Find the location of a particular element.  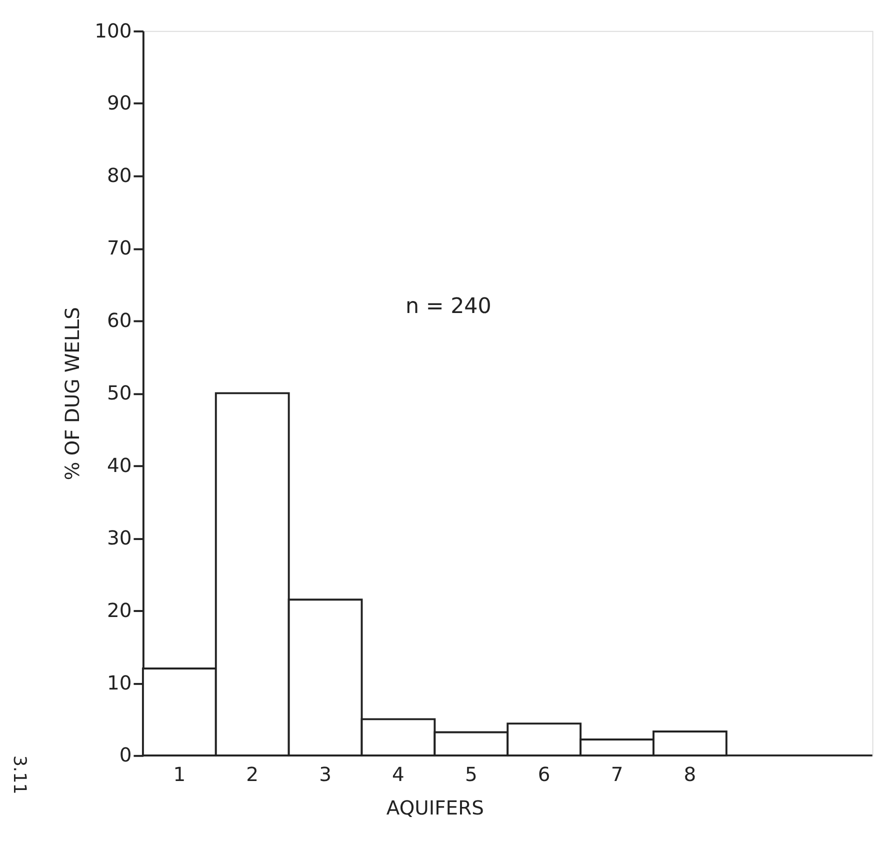

y-tick-label: 20 is located at coordinates (119, 610).